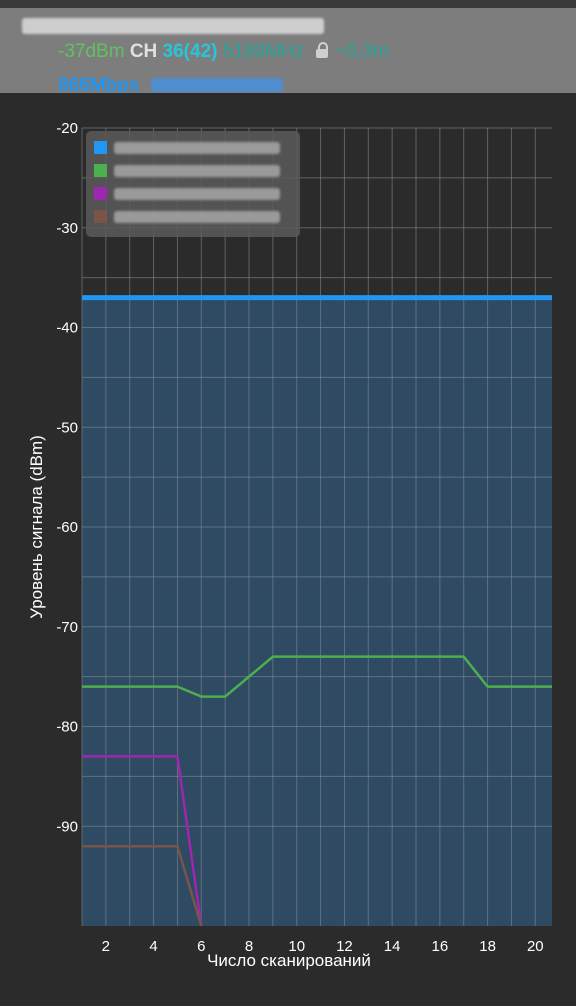 Image resolution: width=576 pixels, height=1006 pixels. I want to click on chart-legend, so click(193, 184).